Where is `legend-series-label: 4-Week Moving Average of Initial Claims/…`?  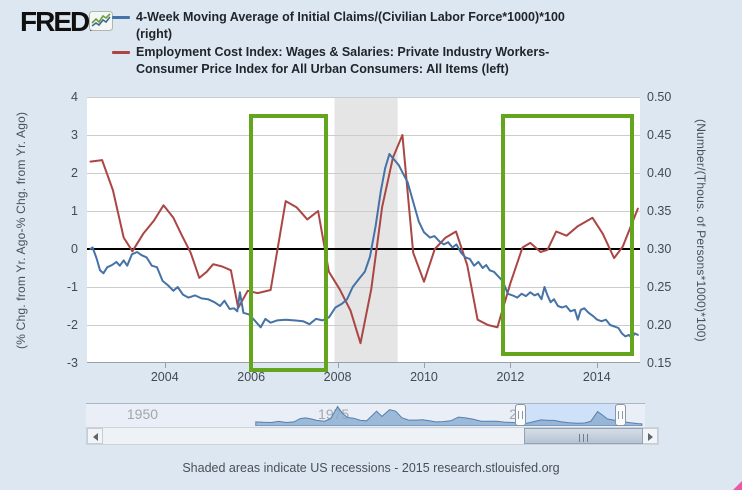
legend-series-label: 4-Week Moving Average of Initial Claims/… is located at coordinates (350, 25).